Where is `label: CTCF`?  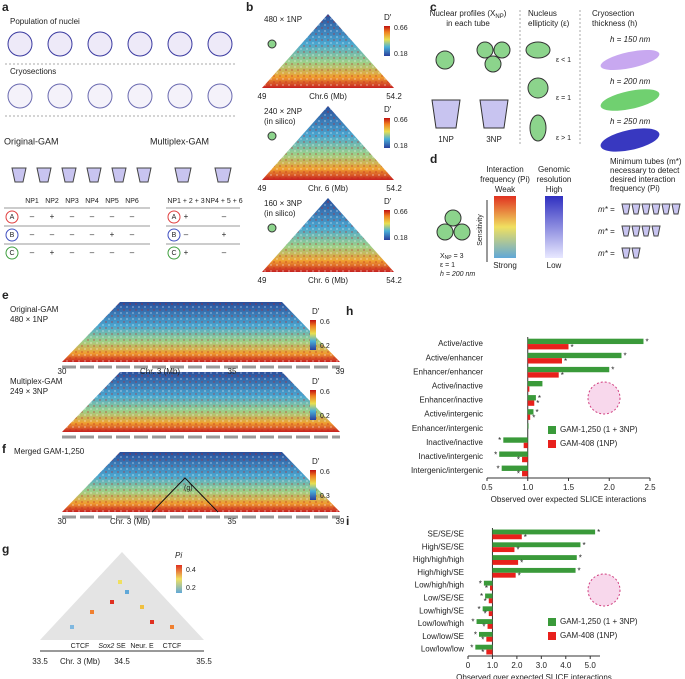 label: CTCF is located at coordinates (80, 646).